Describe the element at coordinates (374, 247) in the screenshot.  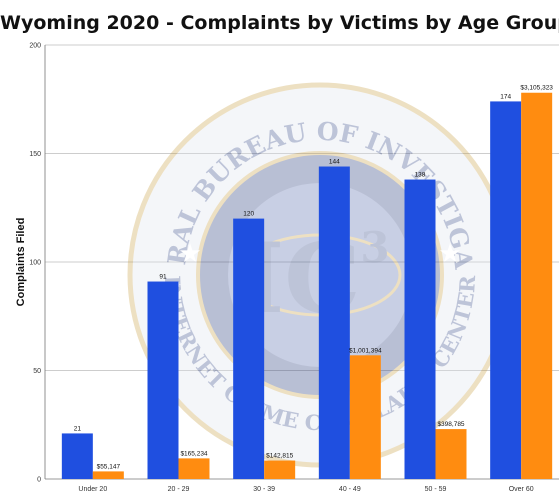
I see `seal-center-sup: 3` at that location.